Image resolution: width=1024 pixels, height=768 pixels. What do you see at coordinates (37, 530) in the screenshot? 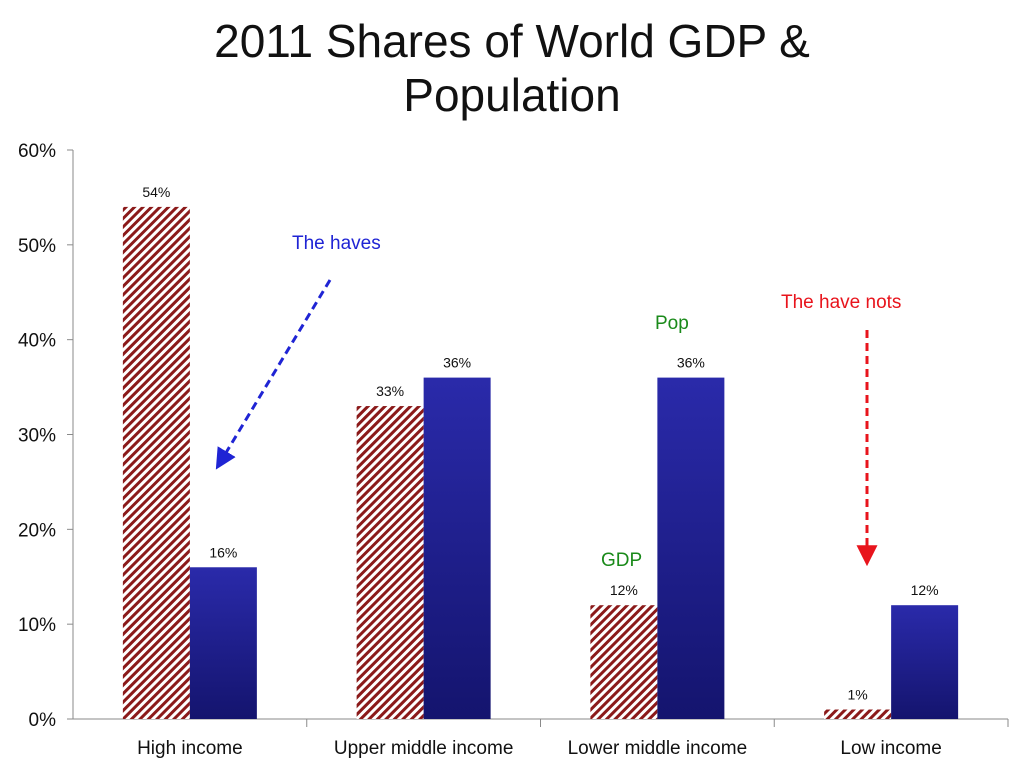
I see `y-tick-label: 20%` at bounding box center [37, 530].